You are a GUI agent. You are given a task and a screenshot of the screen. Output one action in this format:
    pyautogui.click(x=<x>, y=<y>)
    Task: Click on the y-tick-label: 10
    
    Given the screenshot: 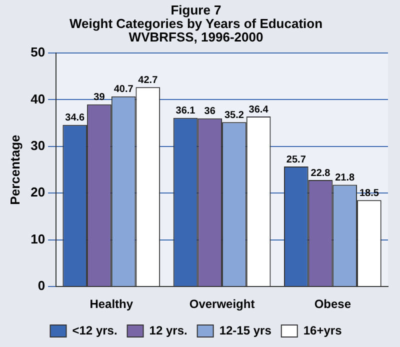 What is the action you would take?
    pyautogui.click(x=38, y=238)
    